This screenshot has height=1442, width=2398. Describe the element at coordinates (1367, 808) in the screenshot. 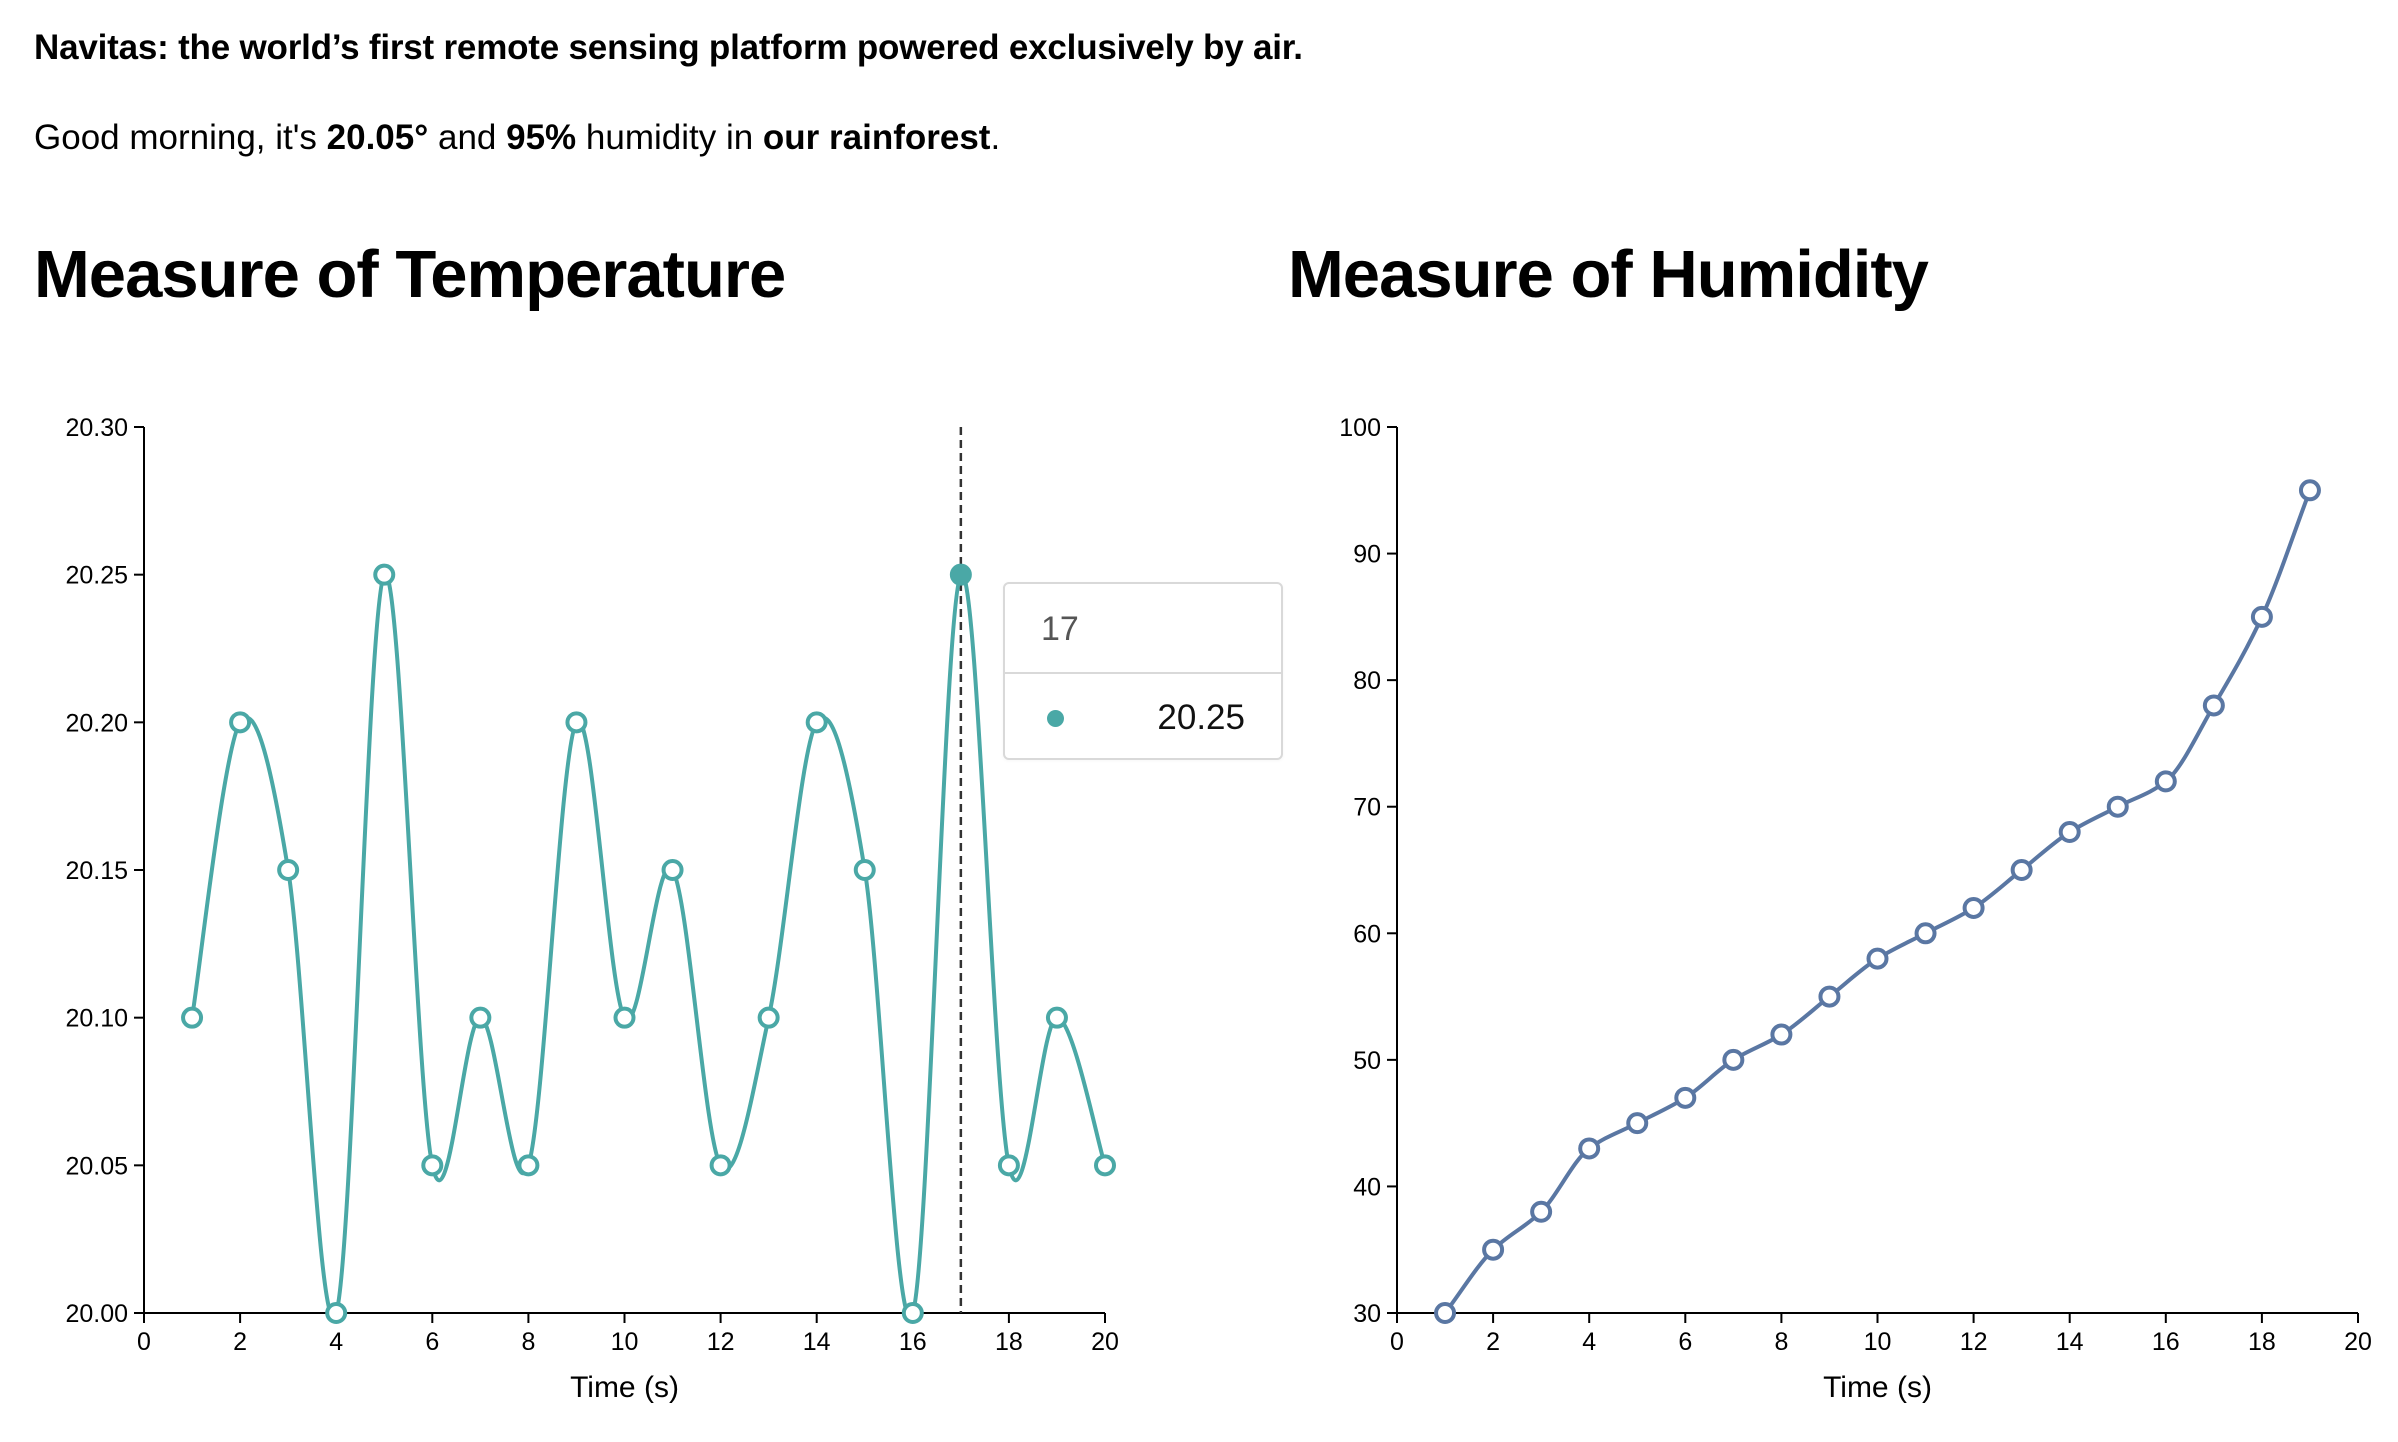

I see `humidity-y-tick-label: 70` at that location.